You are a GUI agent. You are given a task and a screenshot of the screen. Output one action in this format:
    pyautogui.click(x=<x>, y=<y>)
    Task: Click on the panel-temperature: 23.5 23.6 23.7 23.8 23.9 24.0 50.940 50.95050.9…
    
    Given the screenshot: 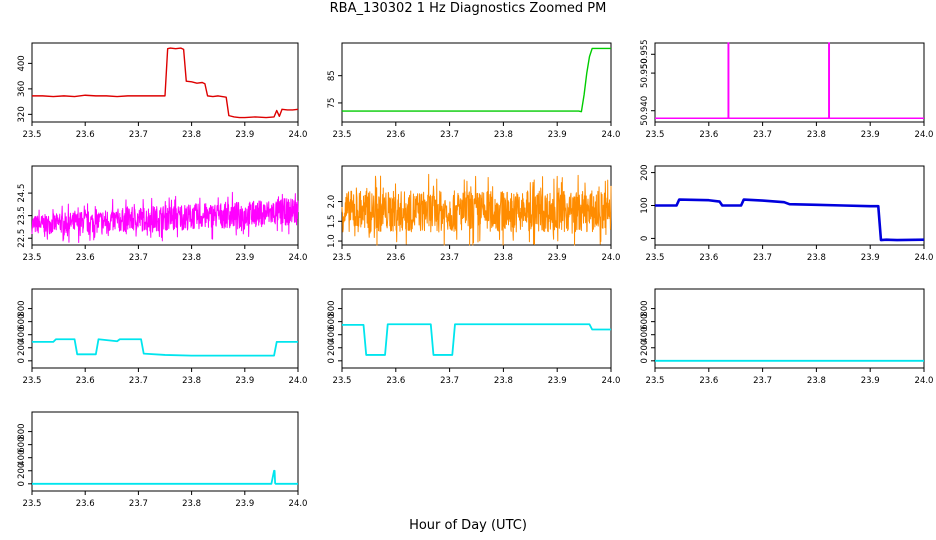 What is the action you would take?
    pyautogui.click(x=786, y=89)
    